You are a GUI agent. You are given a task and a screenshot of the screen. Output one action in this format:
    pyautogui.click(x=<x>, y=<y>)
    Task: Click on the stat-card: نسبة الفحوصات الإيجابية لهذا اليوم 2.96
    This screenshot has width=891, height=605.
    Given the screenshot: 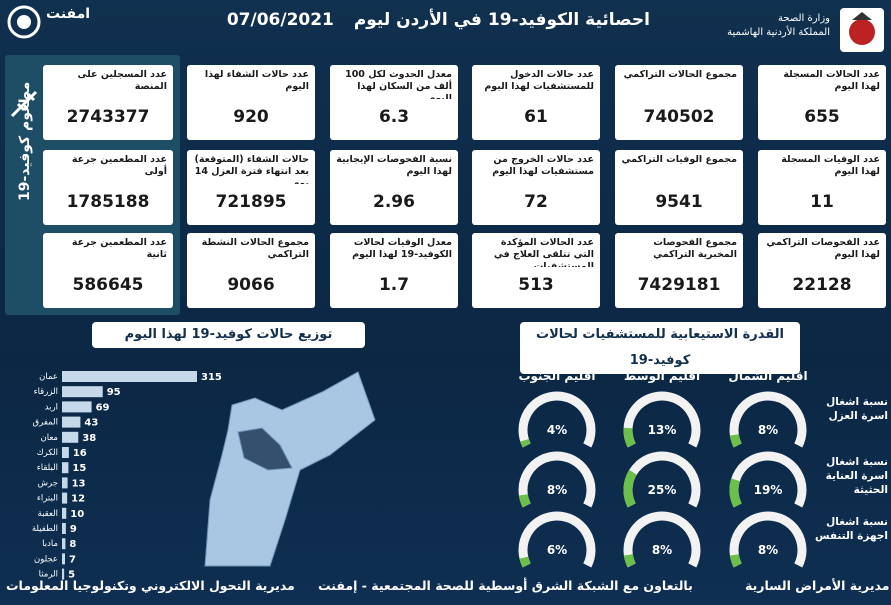 What is the action you would take?
    pyautogui.click(x=394, y=187)
    